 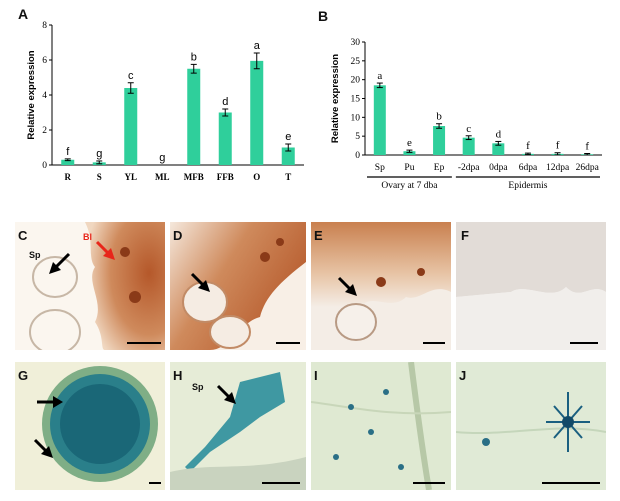 I want to click on category-label: FFB, so click(x=225, y=177).